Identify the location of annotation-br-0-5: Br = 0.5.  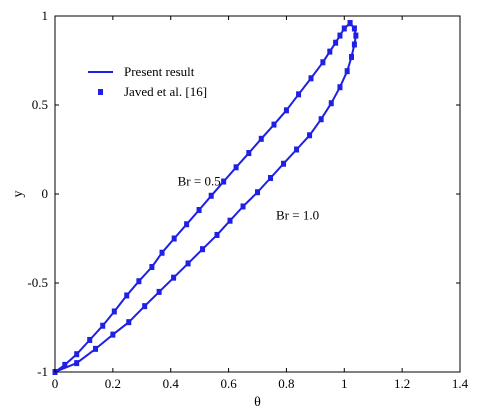
(199, 181).